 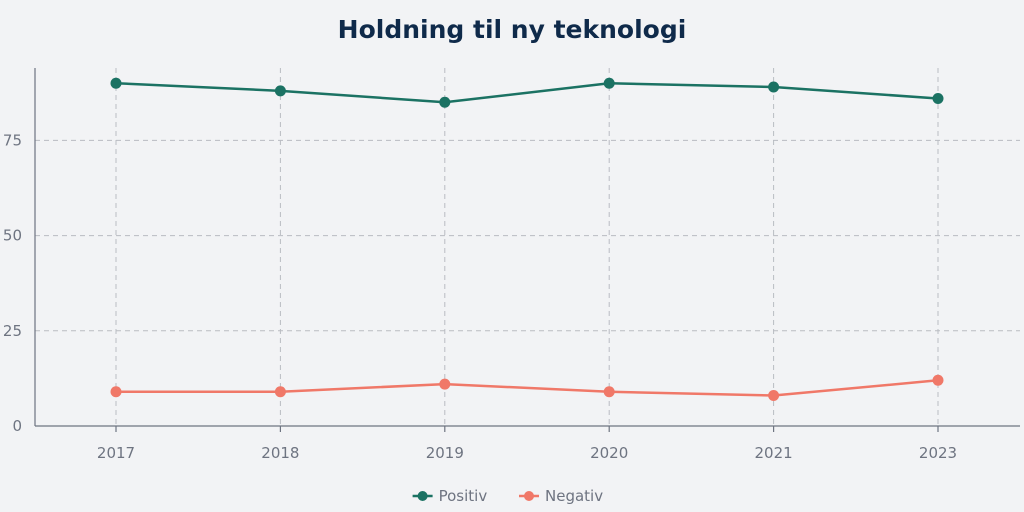 I want to click on legend-item-positiv: Positiv, so click(x=450, y=496).